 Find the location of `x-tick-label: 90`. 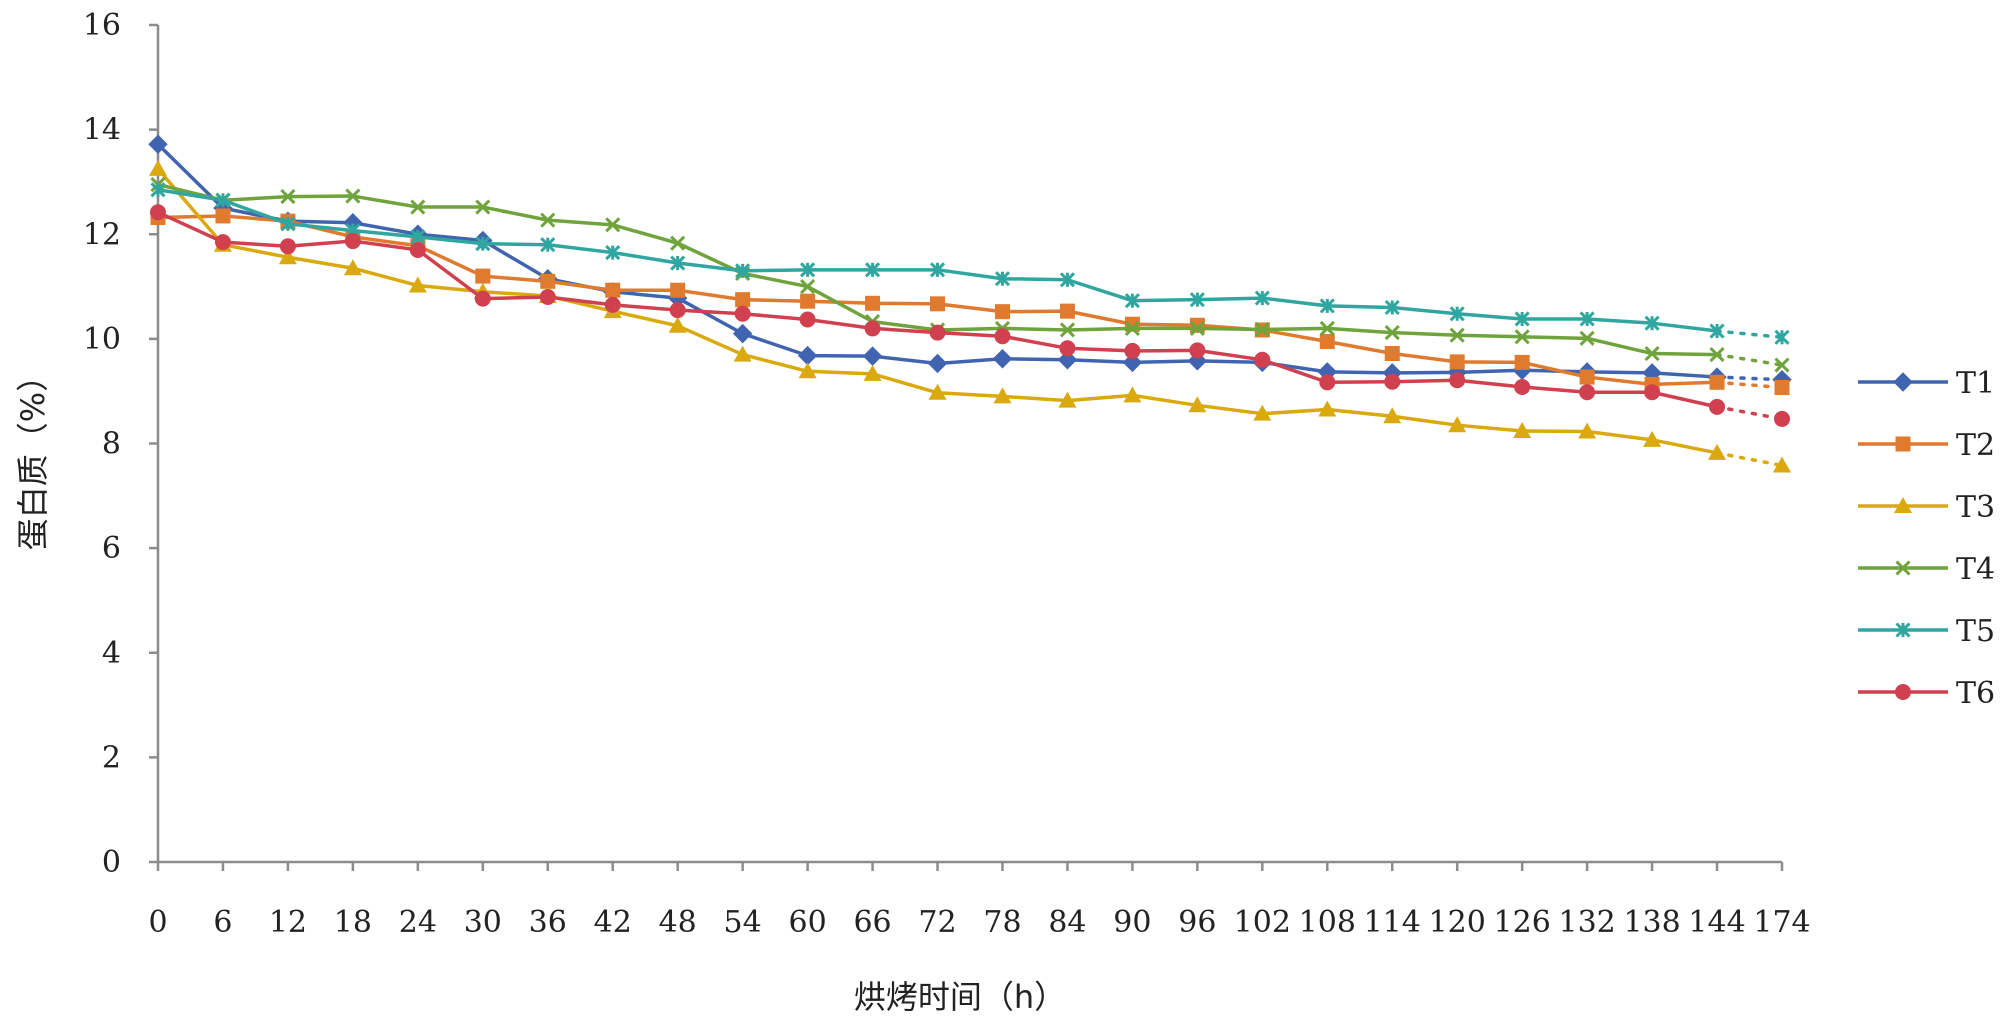

x-tick-label: 90 is located at coordinates (1132, 922).